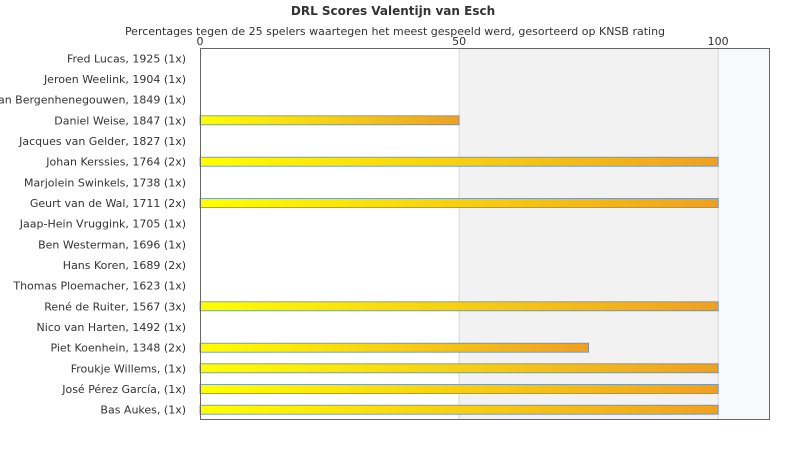  I want to click on category-label: Hans Koren, 1689 (2x), so click(124, 265).